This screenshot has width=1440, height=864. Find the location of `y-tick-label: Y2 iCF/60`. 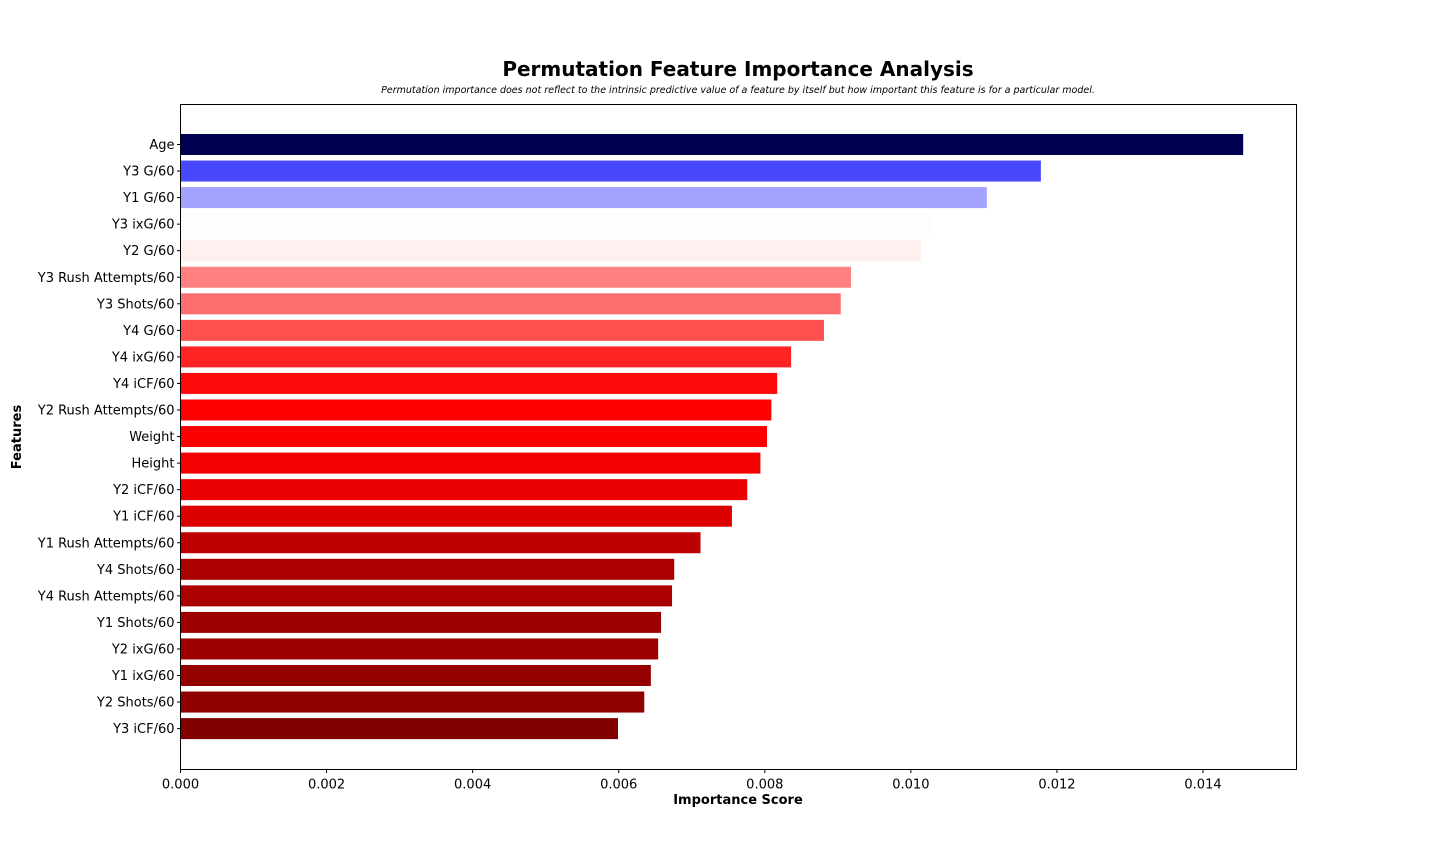

y-tick-label: Y2 iCF/60 is located at coordinates (143, 490).